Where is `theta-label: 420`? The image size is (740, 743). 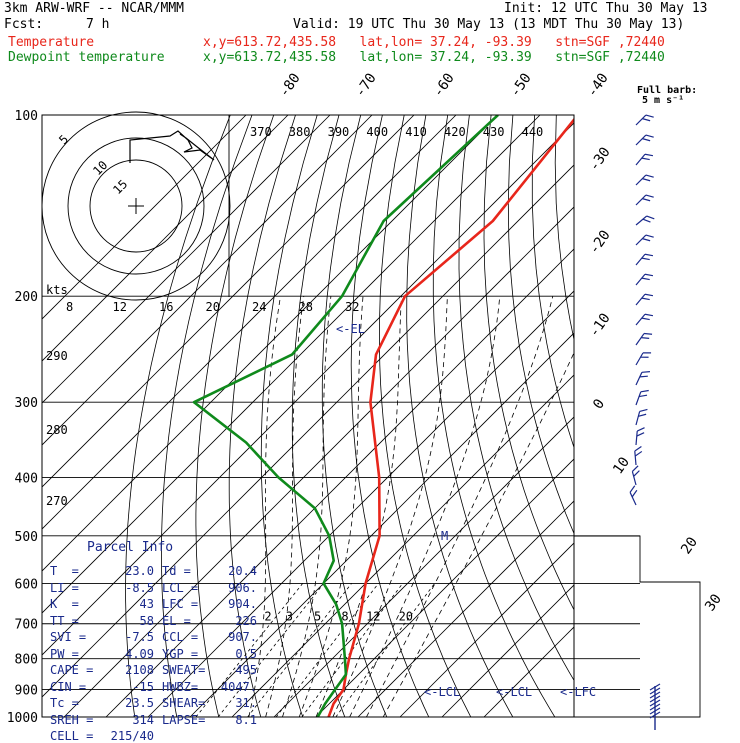 theta-label: 420 is located at coordinates (455, 132).